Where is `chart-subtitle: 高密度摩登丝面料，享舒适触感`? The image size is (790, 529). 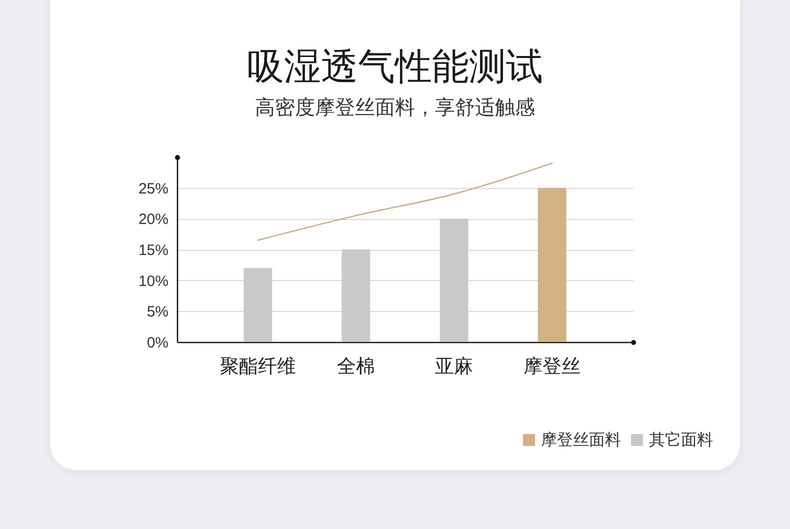 chart-subtitle: 高密度摩登丝面料，享舒适触感 is located at coordinates (395, 107).